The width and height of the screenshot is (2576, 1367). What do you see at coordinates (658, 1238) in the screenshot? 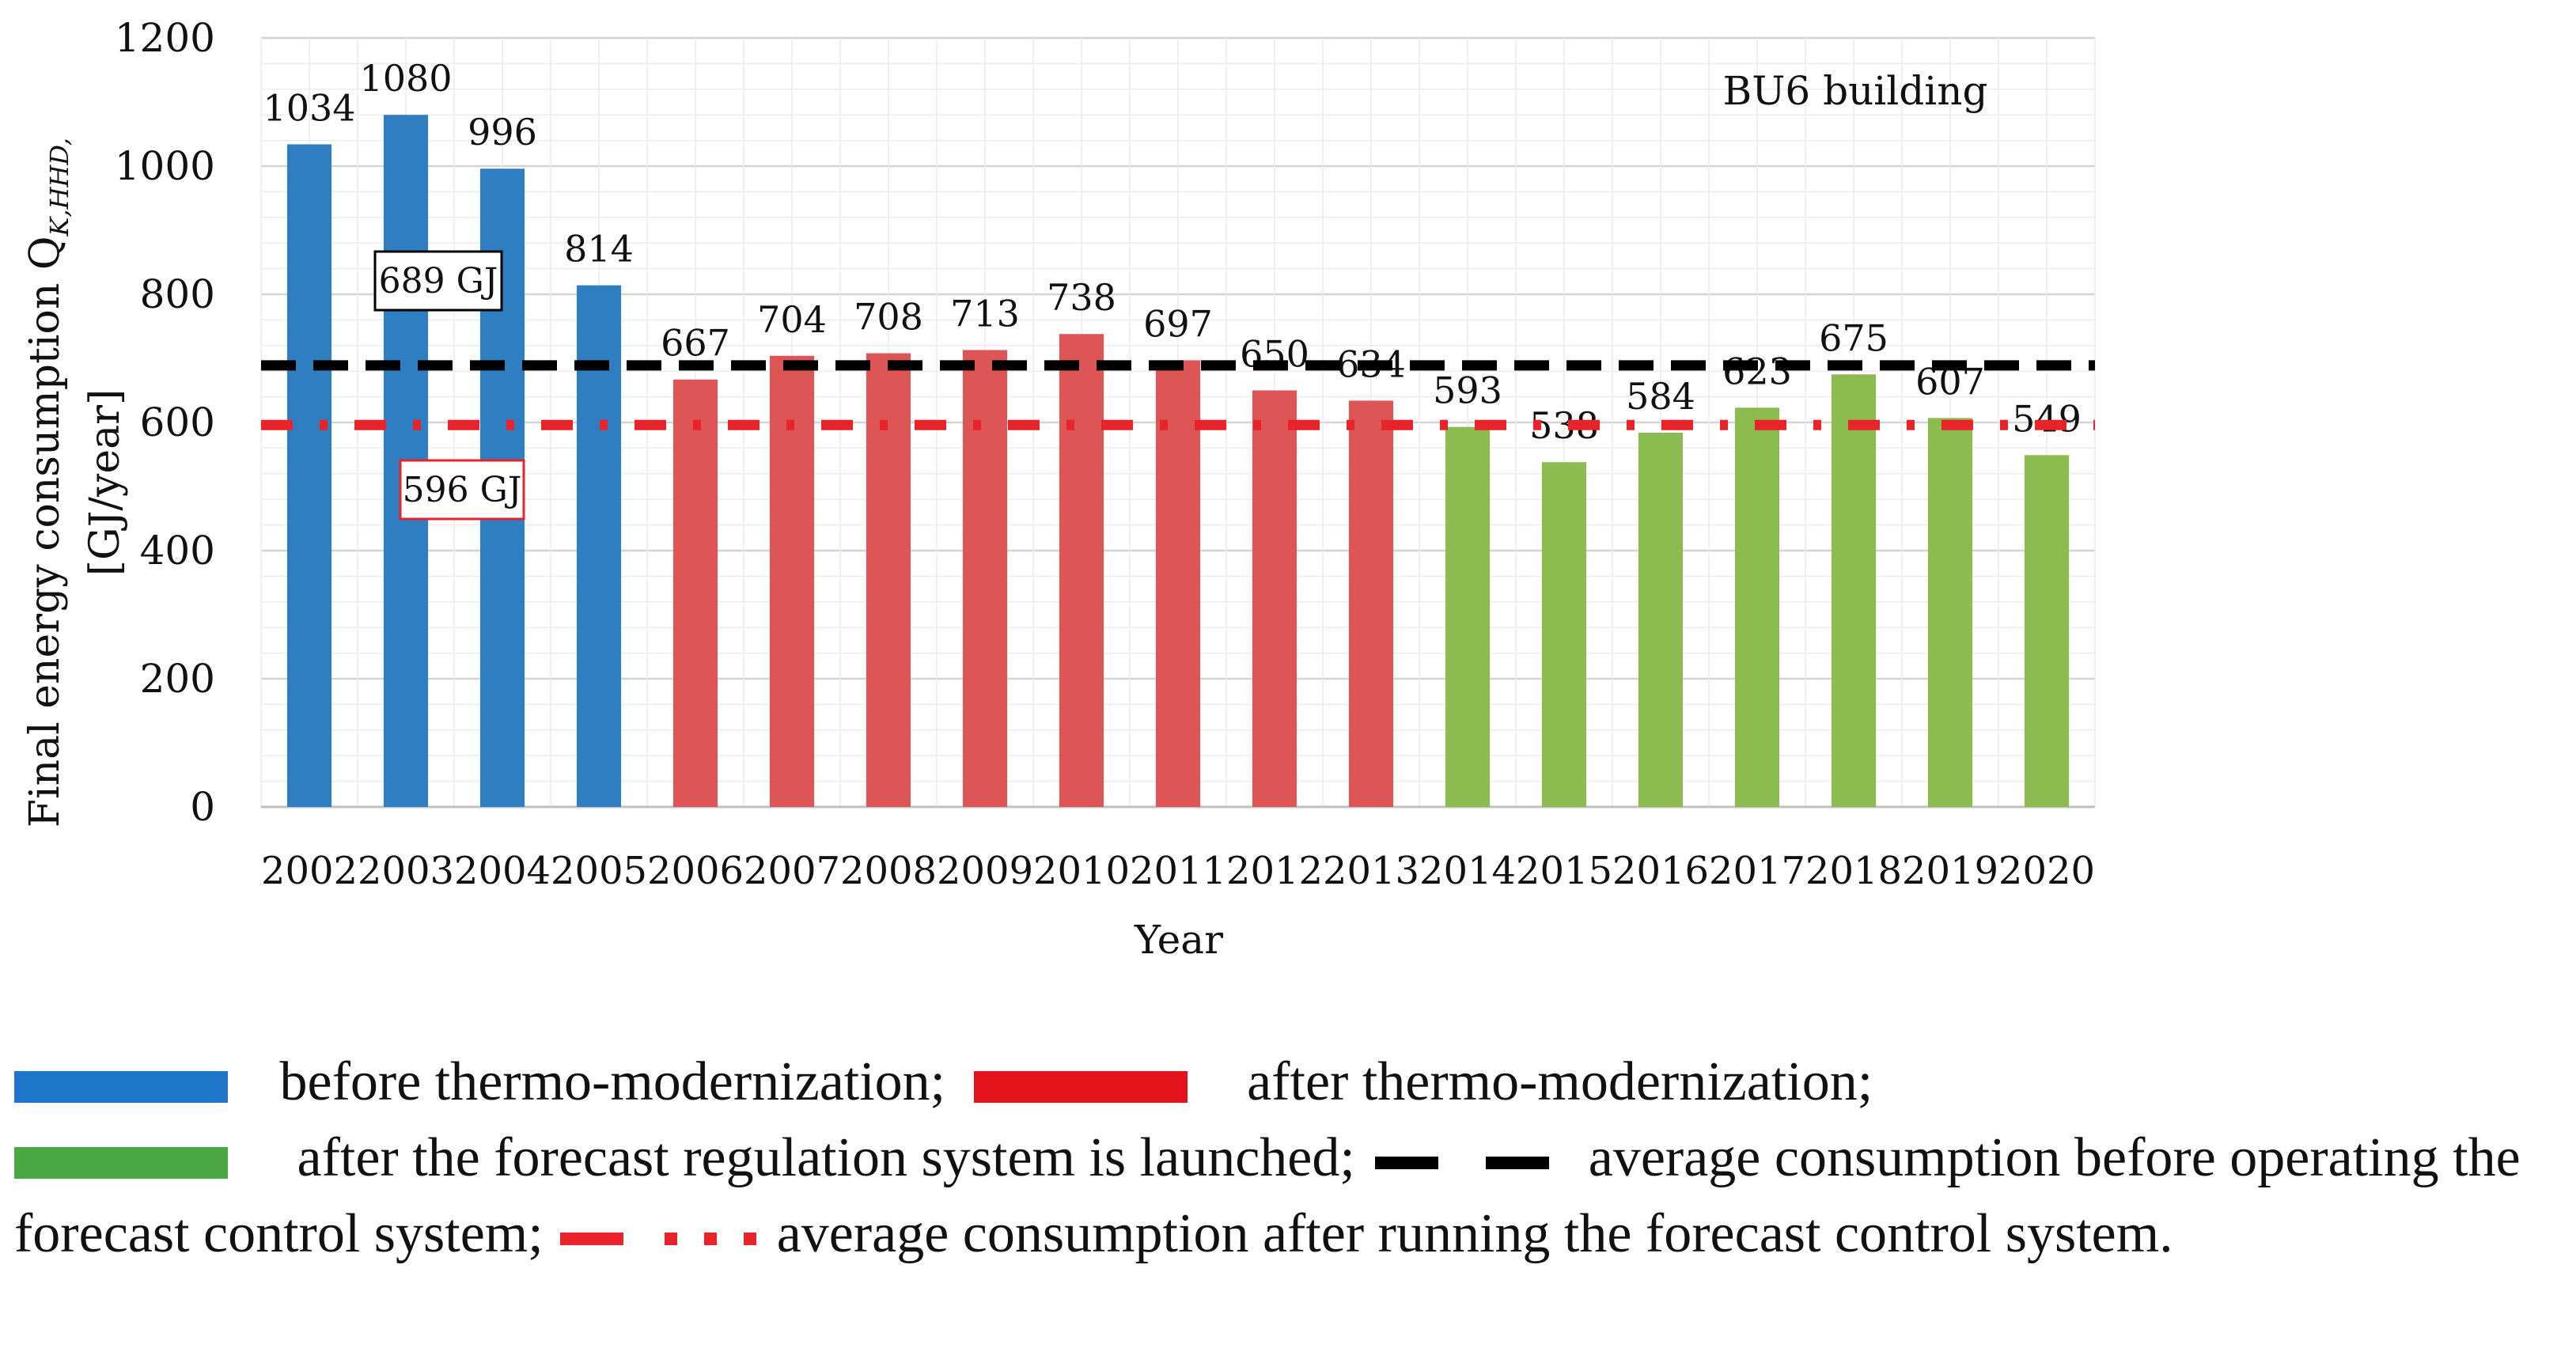
I see `legend-dash-red` at bounding box center [658, 1238].